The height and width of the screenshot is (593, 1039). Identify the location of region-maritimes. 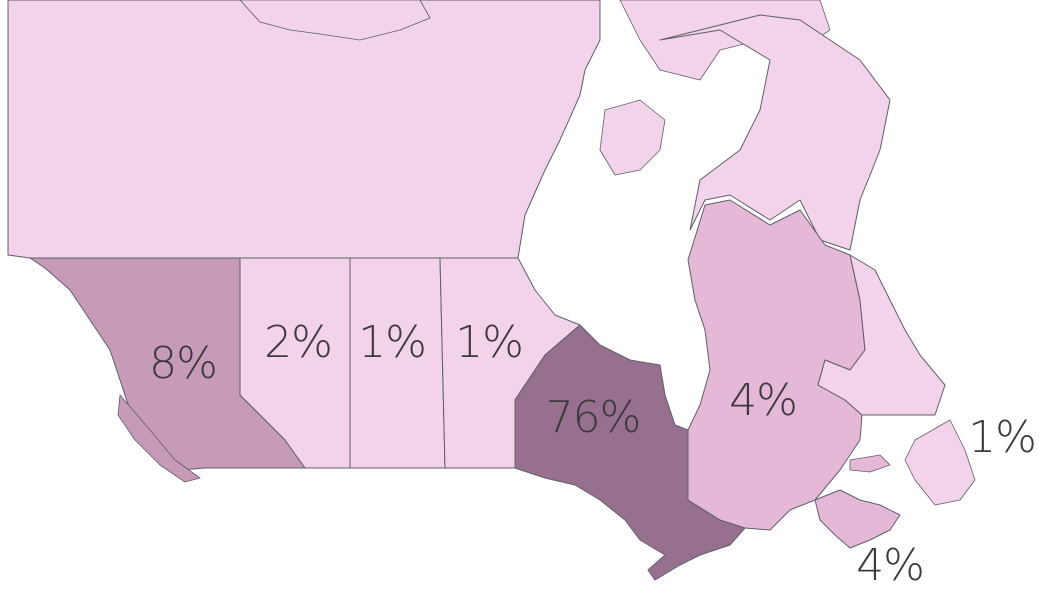
(857, 519).